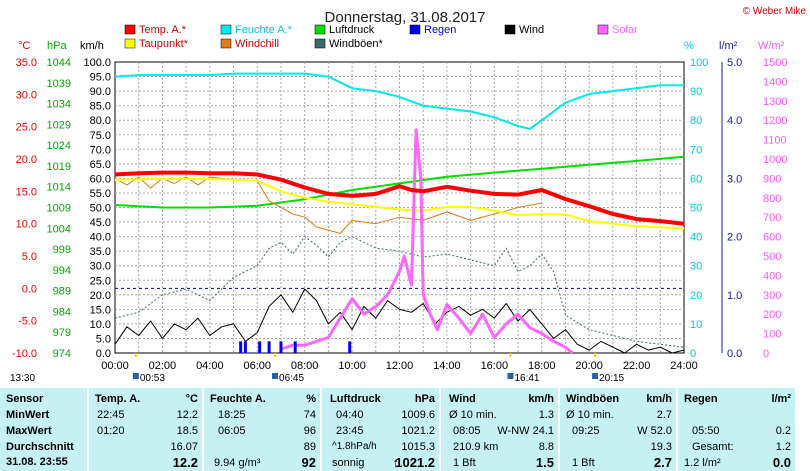  Describe the element at coordinates (699, 63) in the screenshot. I see `hum-tick-label: 100` at that location.